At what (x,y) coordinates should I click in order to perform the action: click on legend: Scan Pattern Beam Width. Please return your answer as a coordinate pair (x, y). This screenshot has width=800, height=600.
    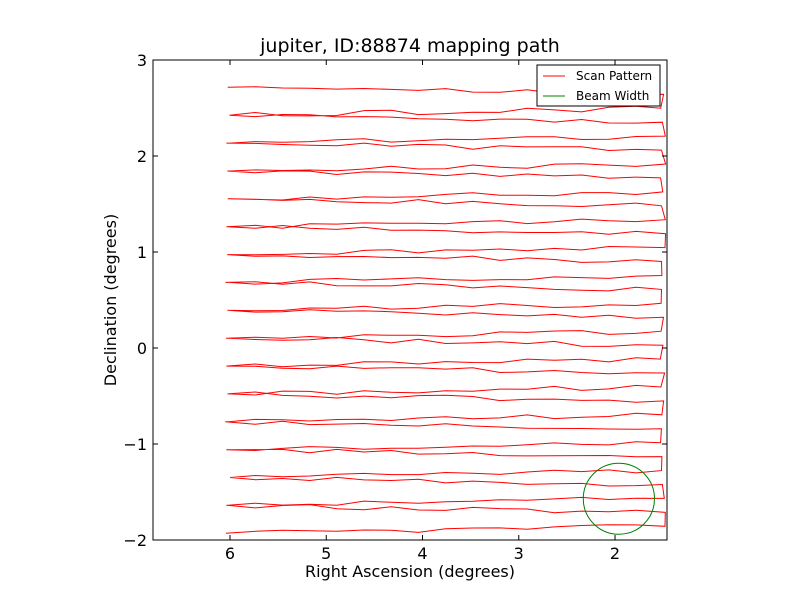
    Looking at the image, I should click on (598, 85).